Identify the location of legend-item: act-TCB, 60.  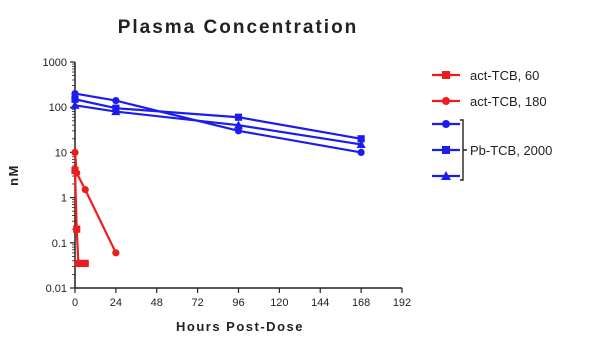
(485, 75).